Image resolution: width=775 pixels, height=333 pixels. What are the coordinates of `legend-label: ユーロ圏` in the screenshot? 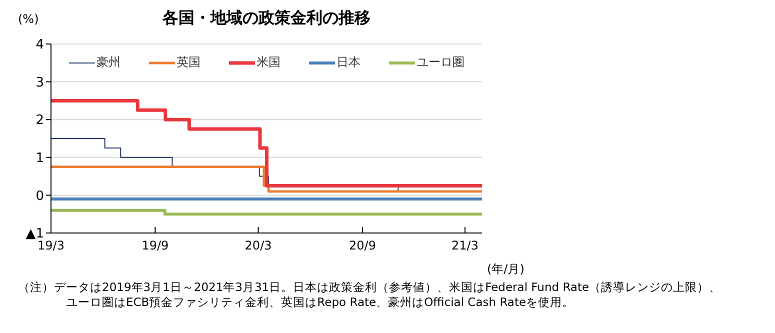 It's located at (440, 62).